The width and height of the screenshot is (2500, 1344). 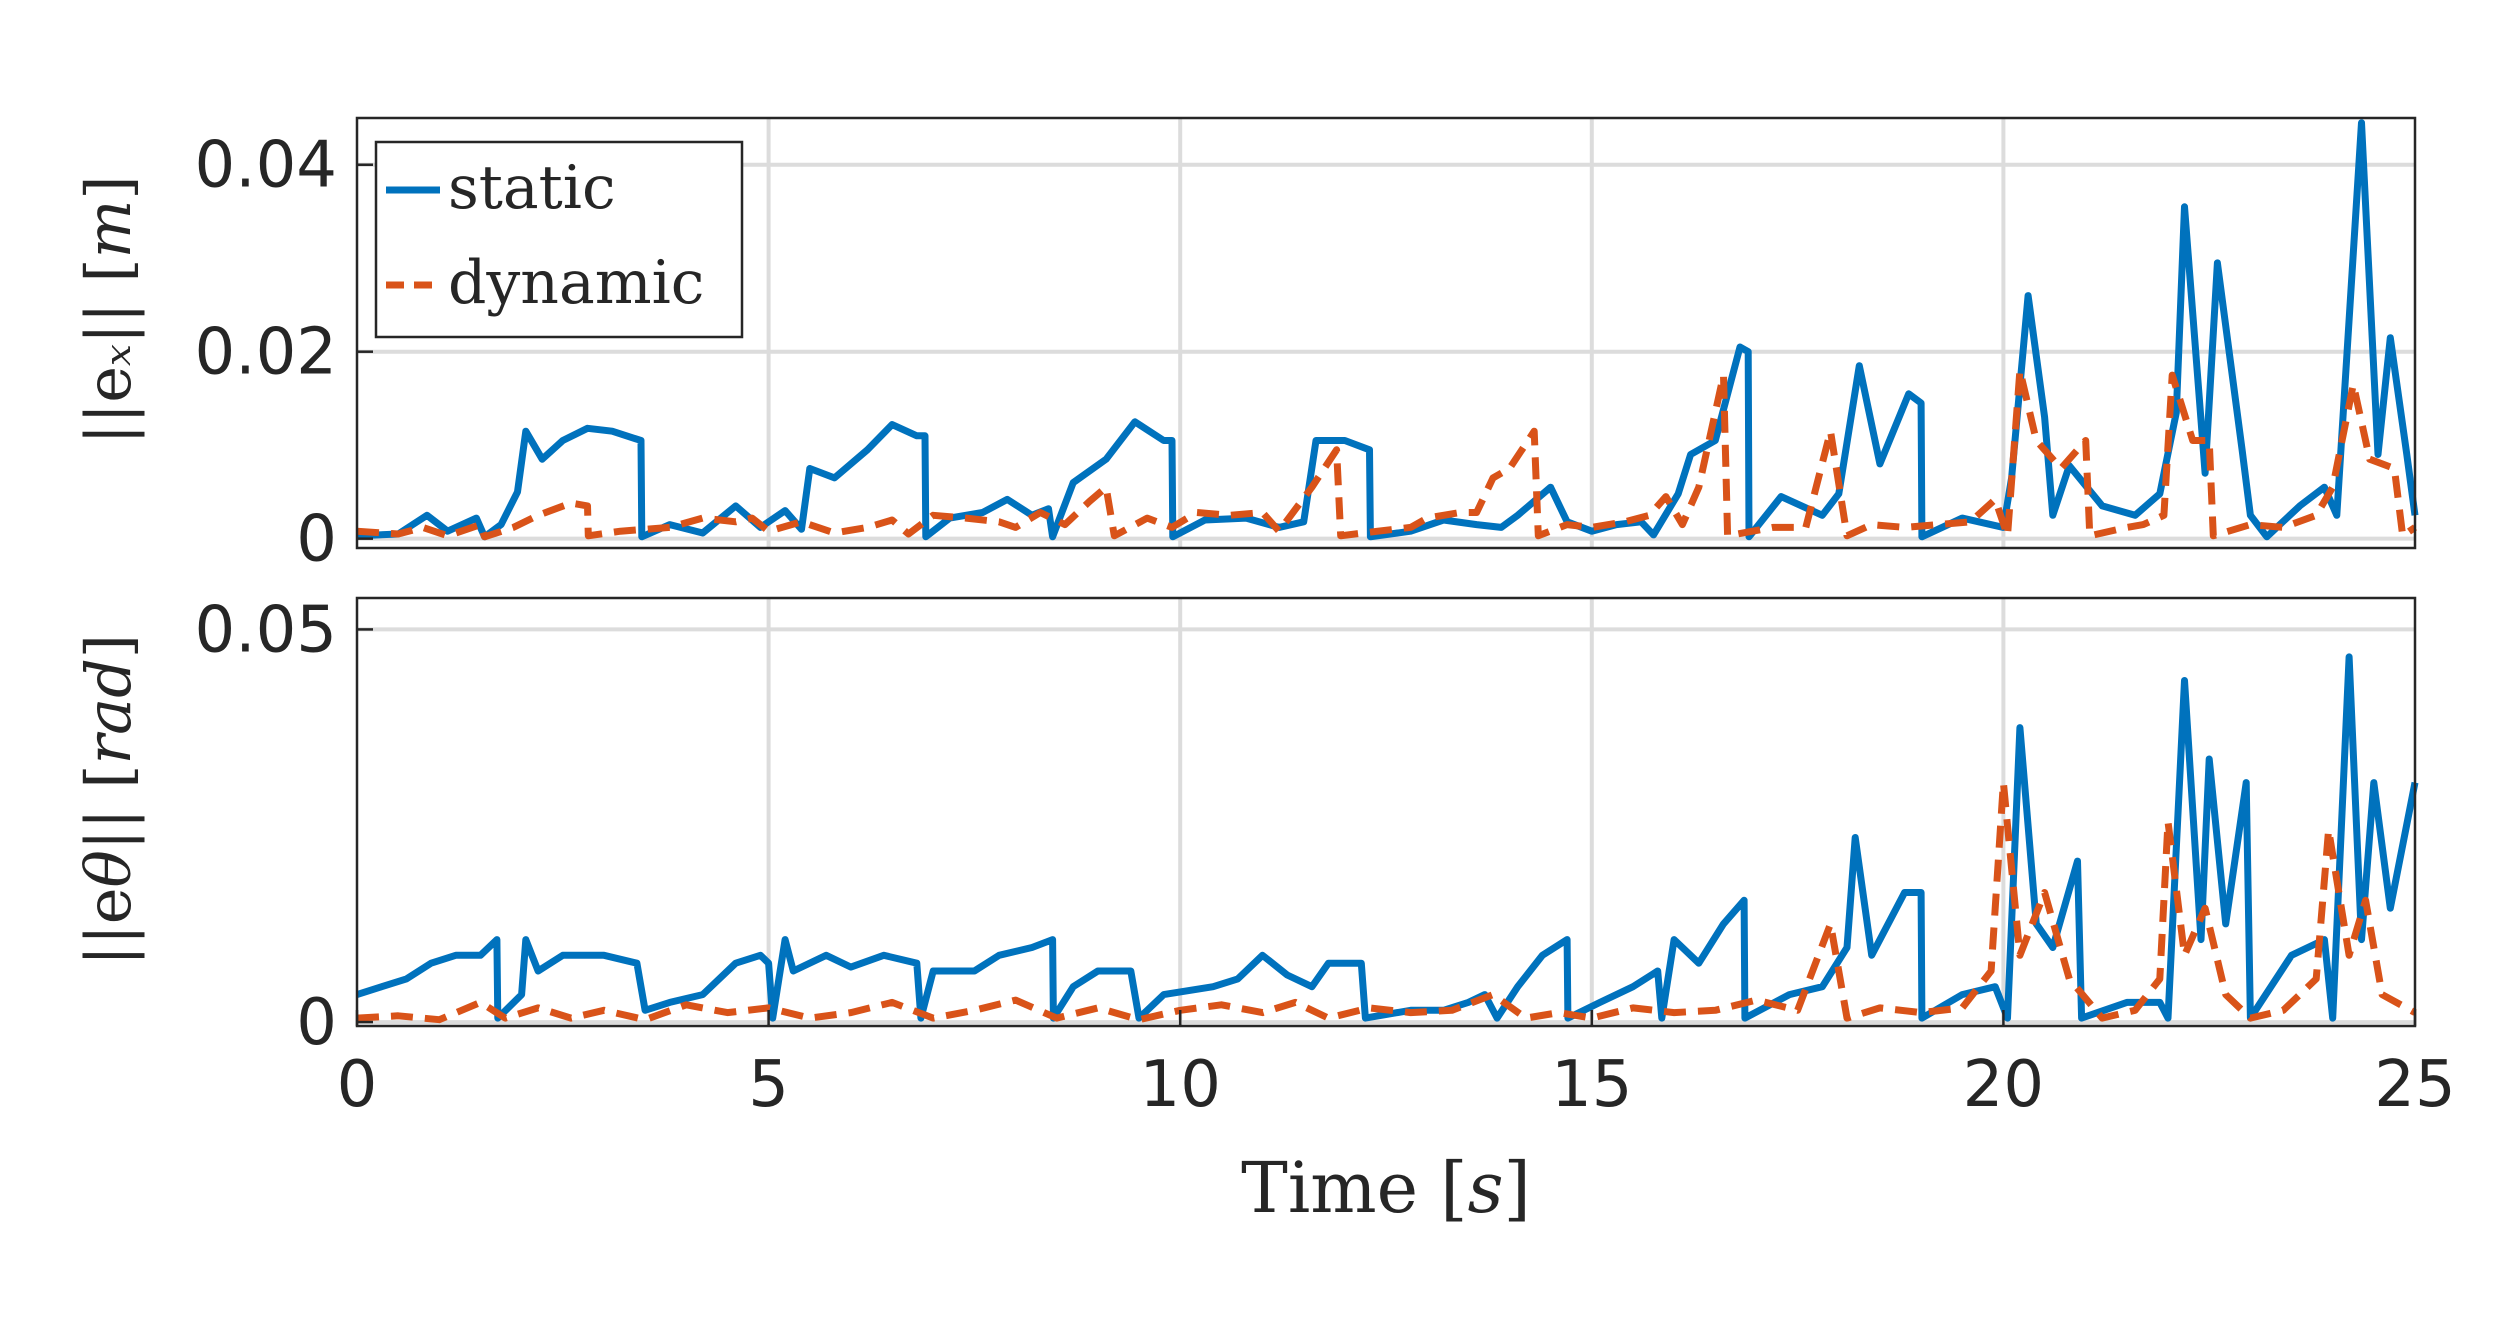 I want to click on legend-static-label: static, so click(x=532, y=188).